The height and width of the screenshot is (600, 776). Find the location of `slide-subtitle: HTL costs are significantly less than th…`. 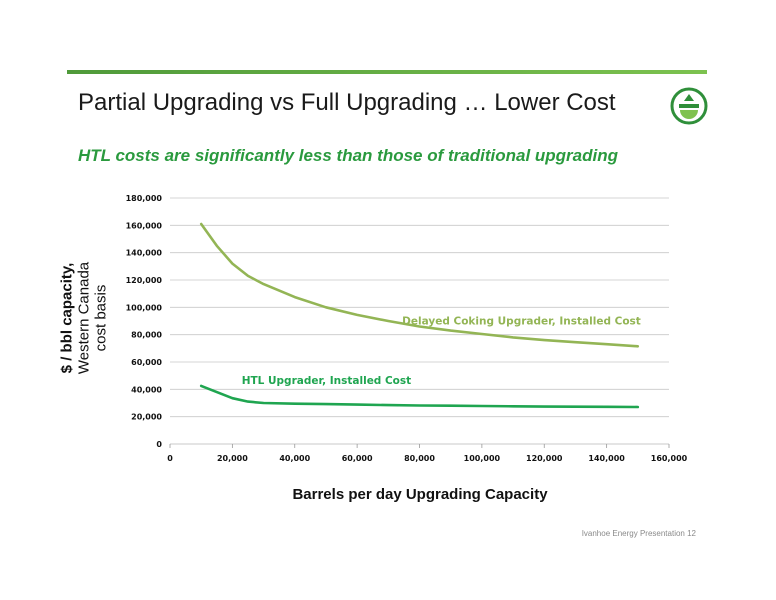

slide-subtitle: HTL costs are significantly less than th… is located at coordinates (348, 155).